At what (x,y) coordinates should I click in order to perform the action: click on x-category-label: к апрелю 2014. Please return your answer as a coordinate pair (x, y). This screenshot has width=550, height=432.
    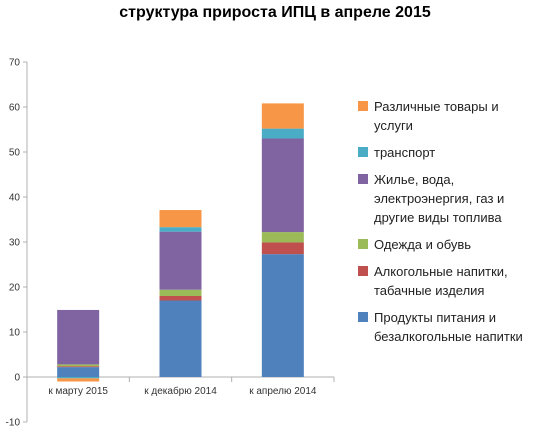
    Looking at the image, I should click on (283, 391).